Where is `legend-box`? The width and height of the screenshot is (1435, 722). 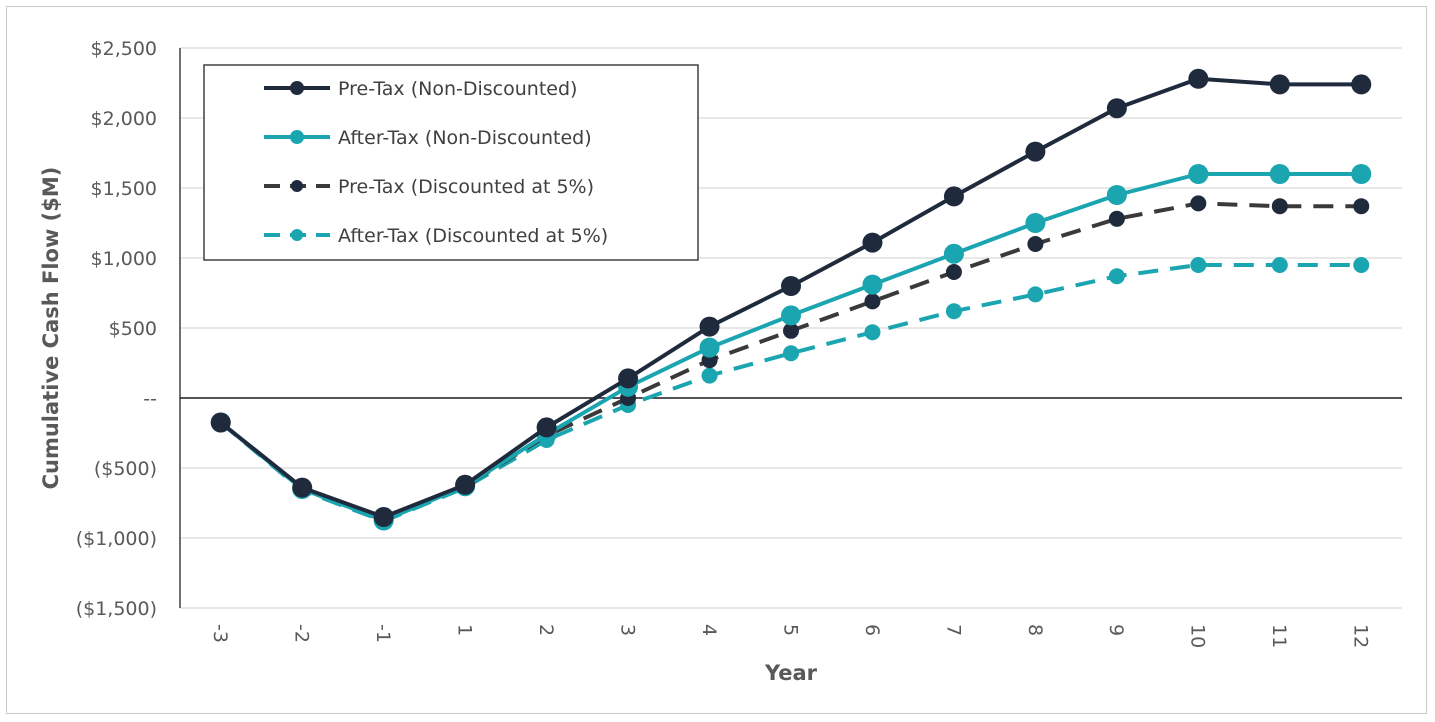
legend-box is located at coordinates (451, 162).